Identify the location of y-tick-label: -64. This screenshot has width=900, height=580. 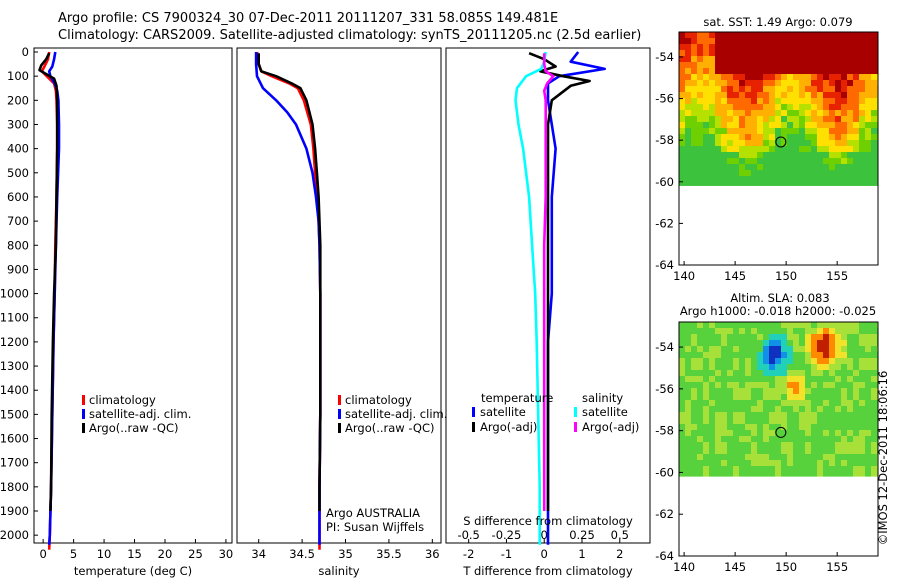
(664, 556).